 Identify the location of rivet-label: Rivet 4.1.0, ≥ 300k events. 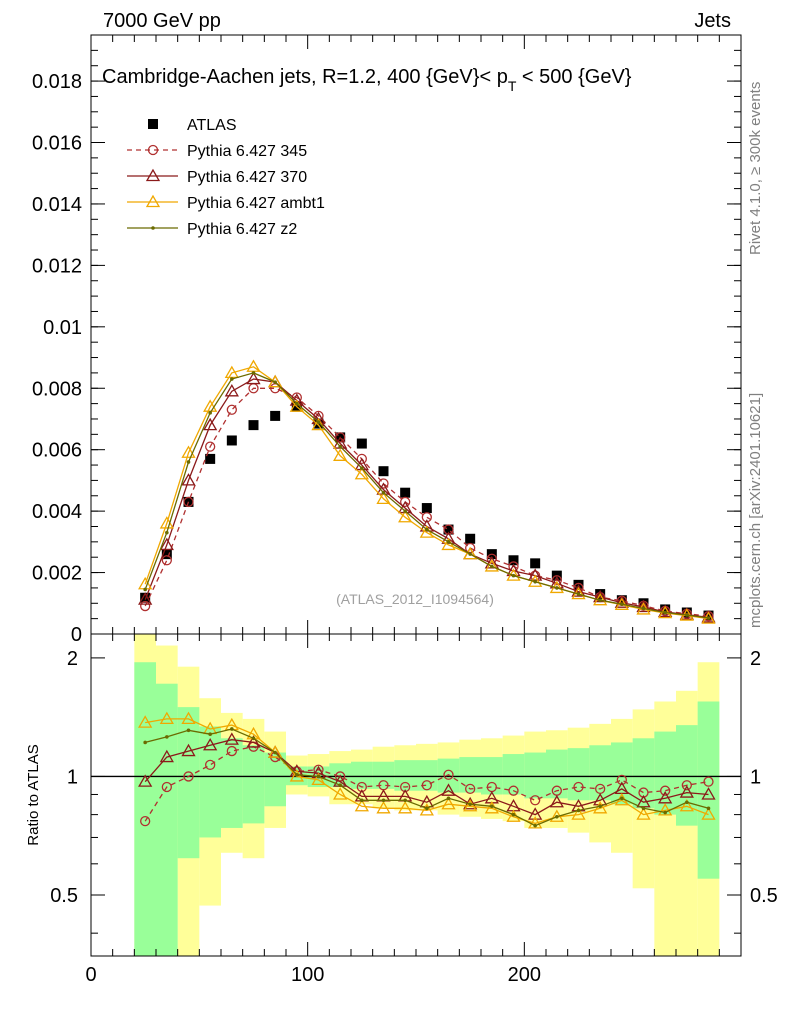
(755, 168).